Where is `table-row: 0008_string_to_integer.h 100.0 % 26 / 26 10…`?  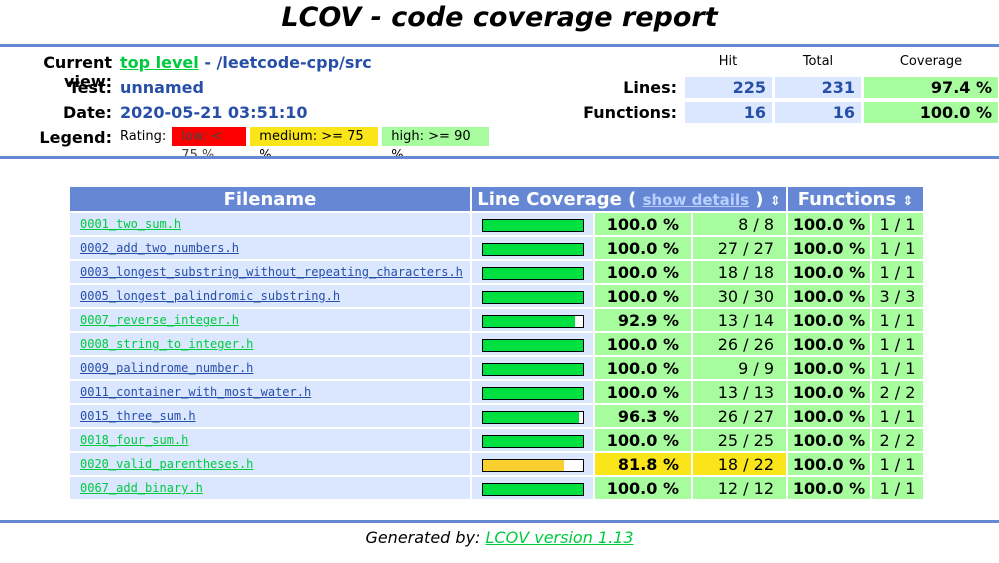
table-row: 0008_string_to_integer.h 100.0 % 26 / 26 10… is located at coordinates (496, 344).